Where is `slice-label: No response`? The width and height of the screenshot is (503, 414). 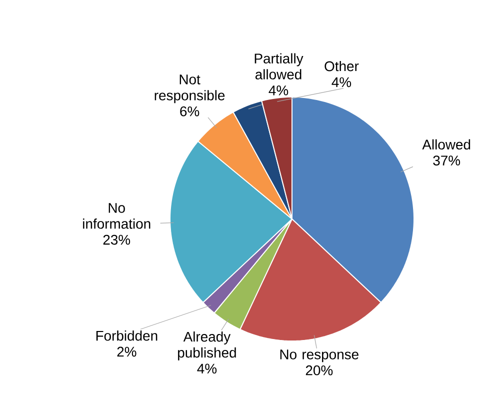
slice-label: No response is located at coordinates (319, 356).